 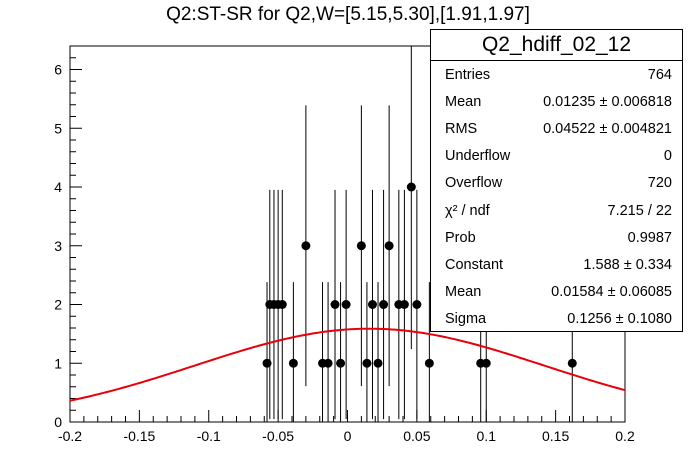 What do you see at coordinates (461, 128) in the screenshot?
I see `stats-label: RMS` at bounding box center [461, 128].